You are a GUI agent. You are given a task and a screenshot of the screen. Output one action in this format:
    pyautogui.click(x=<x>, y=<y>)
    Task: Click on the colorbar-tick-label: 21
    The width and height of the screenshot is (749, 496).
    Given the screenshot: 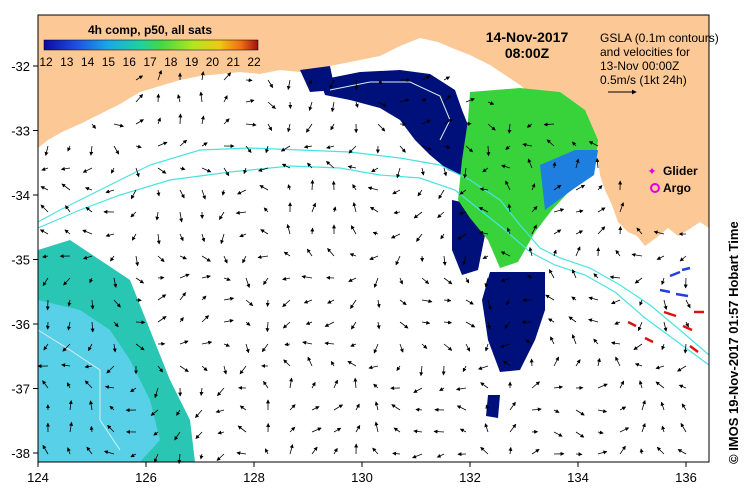 What is the action you would take?
    pyautogui.click(x=234, y=62)
    